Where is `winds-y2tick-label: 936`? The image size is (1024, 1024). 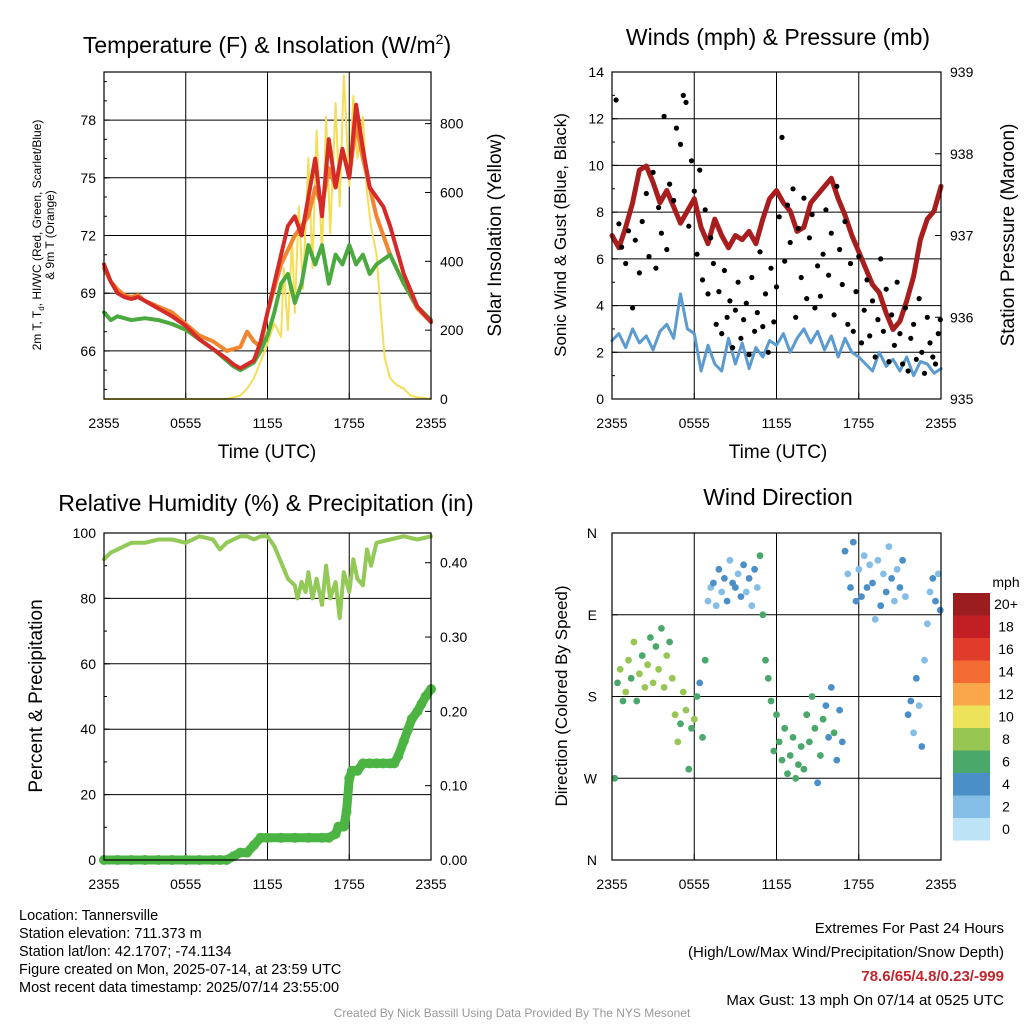 winds-y2tick-label: 936 is located at coordinates (962, 317).